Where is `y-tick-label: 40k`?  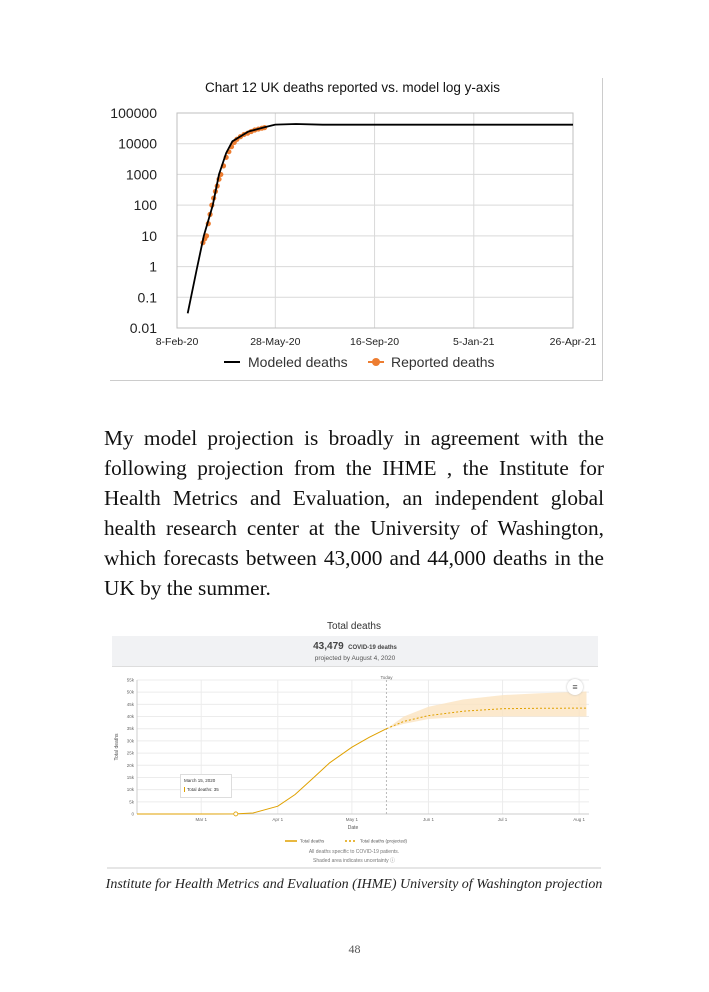 y-tick-label: 40k is located at coordinates (131, 716).